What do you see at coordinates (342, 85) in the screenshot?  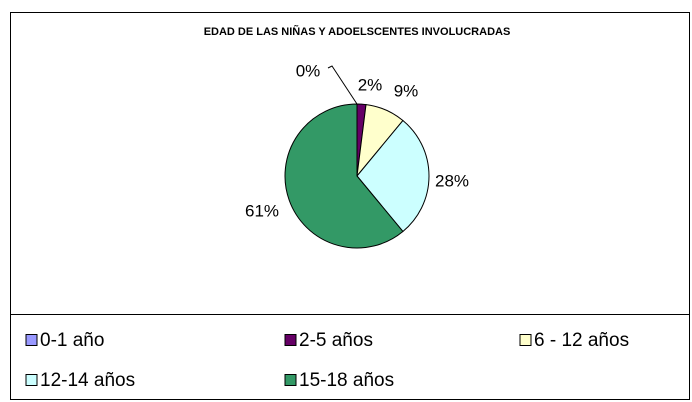 I see `leader-line` at bounding box center [342, 85].